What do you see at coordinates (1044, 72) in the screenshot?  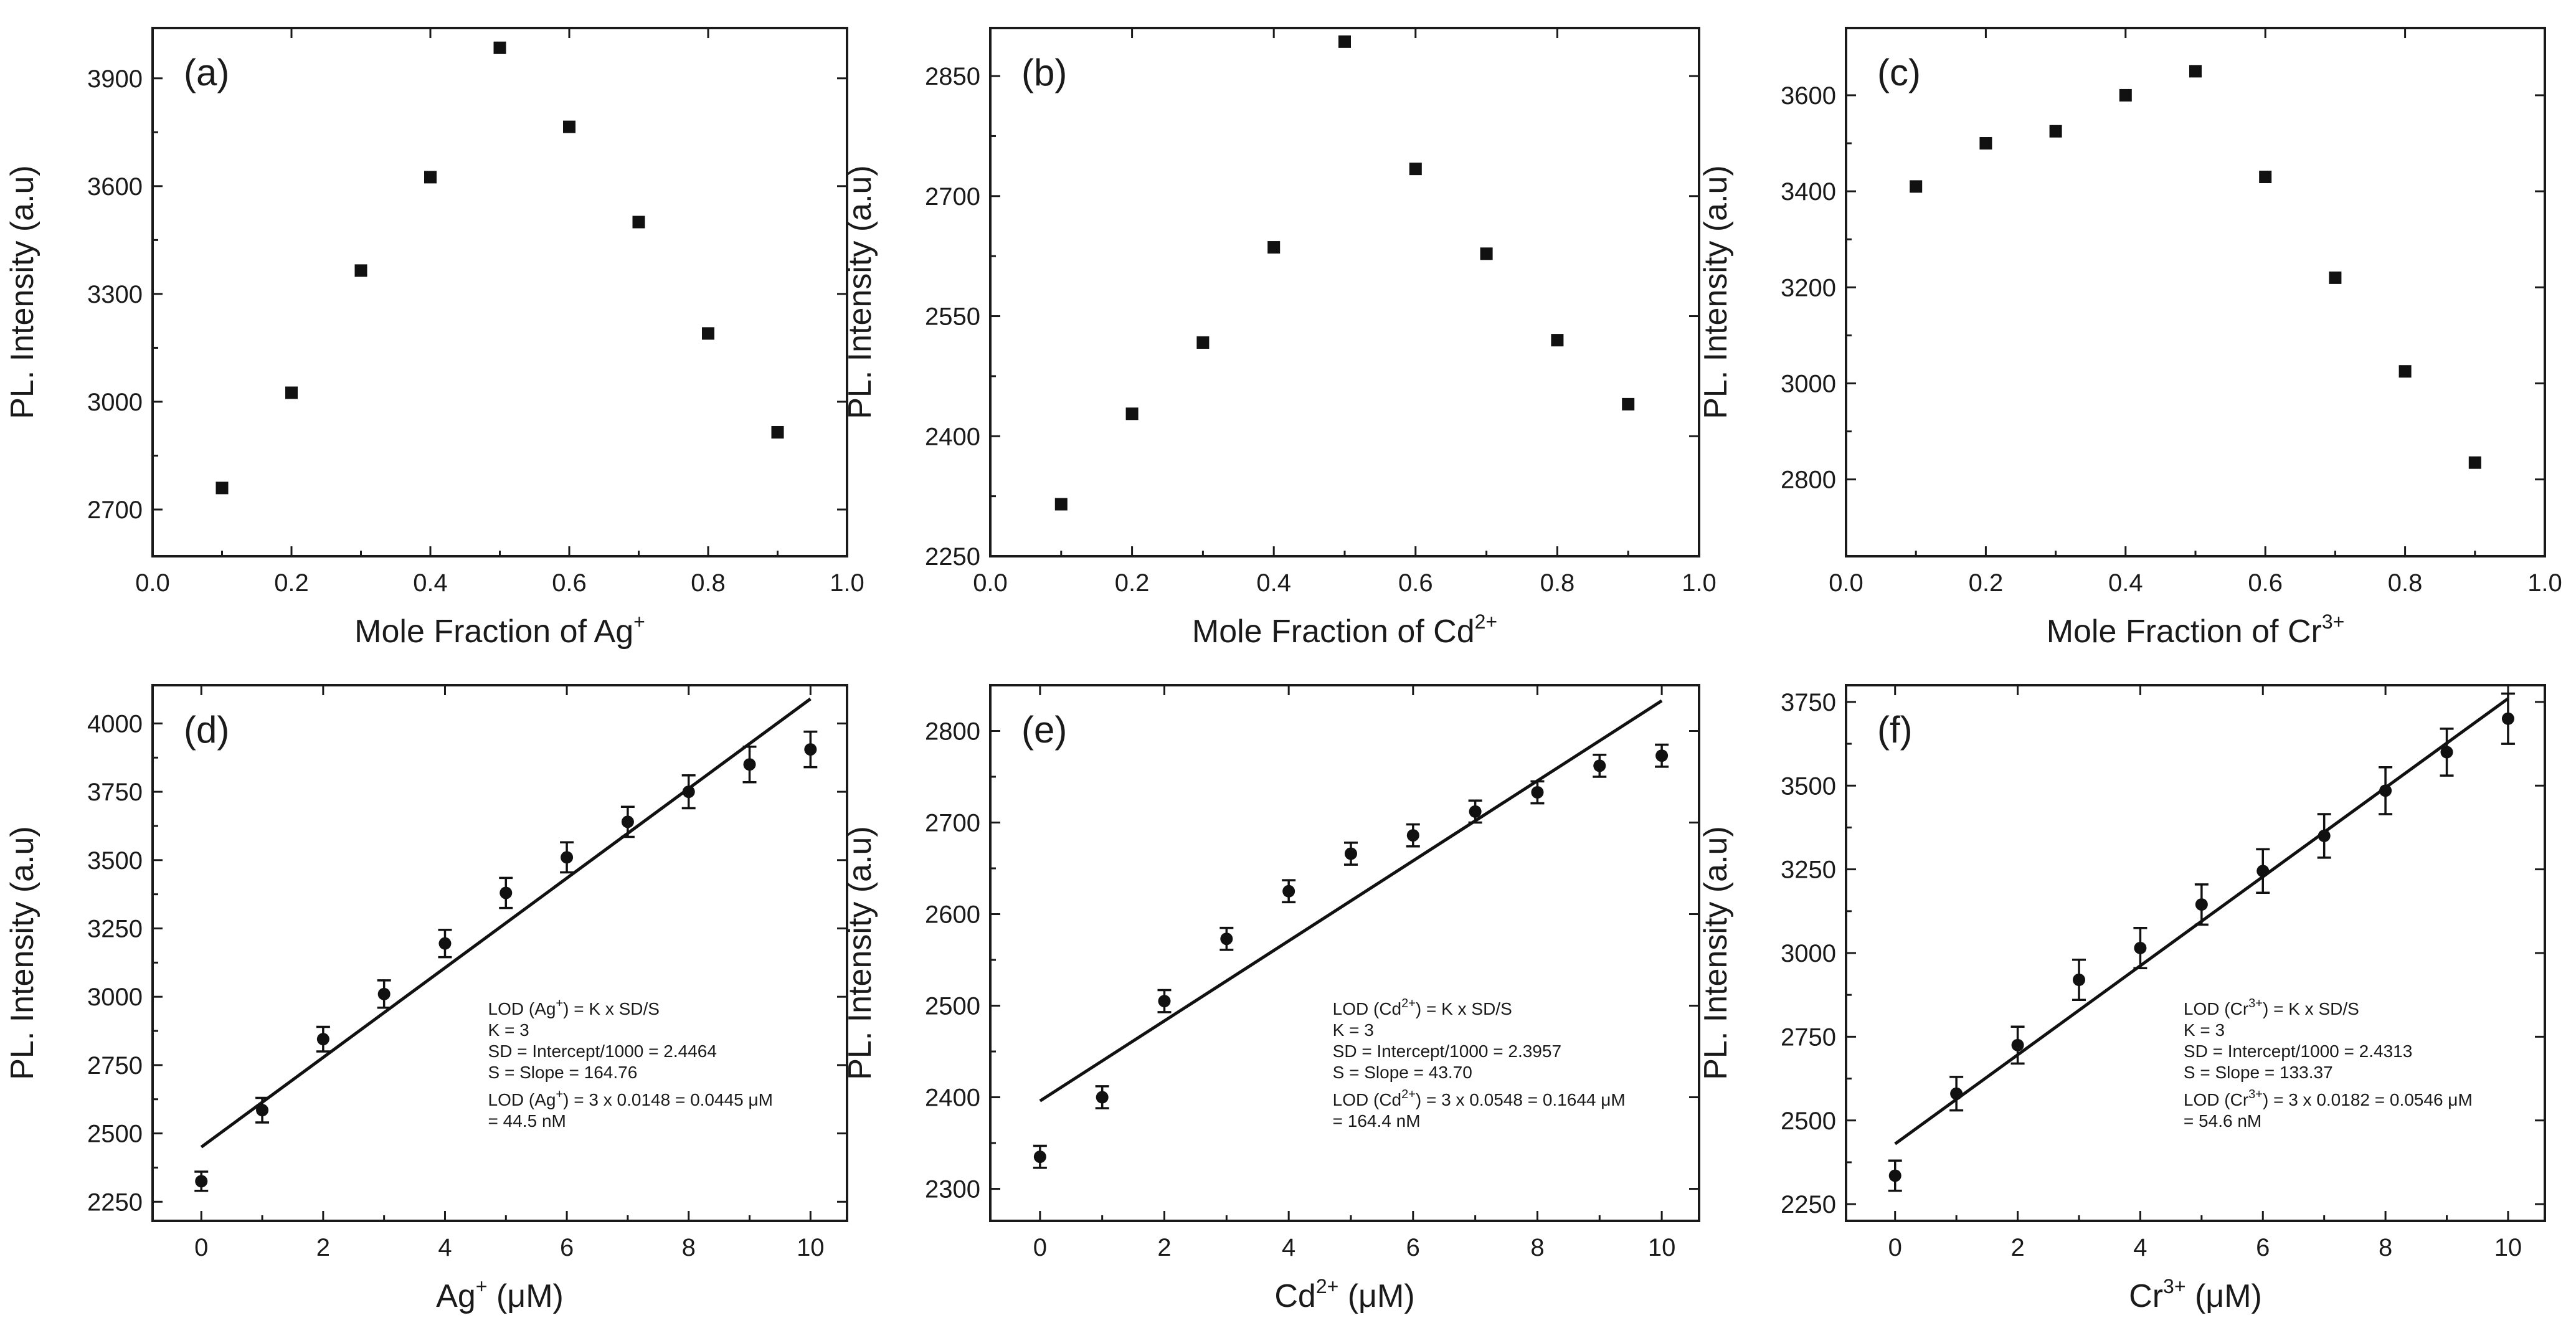 I see `panel-label: (b)` at bounding box center [1044, 72].